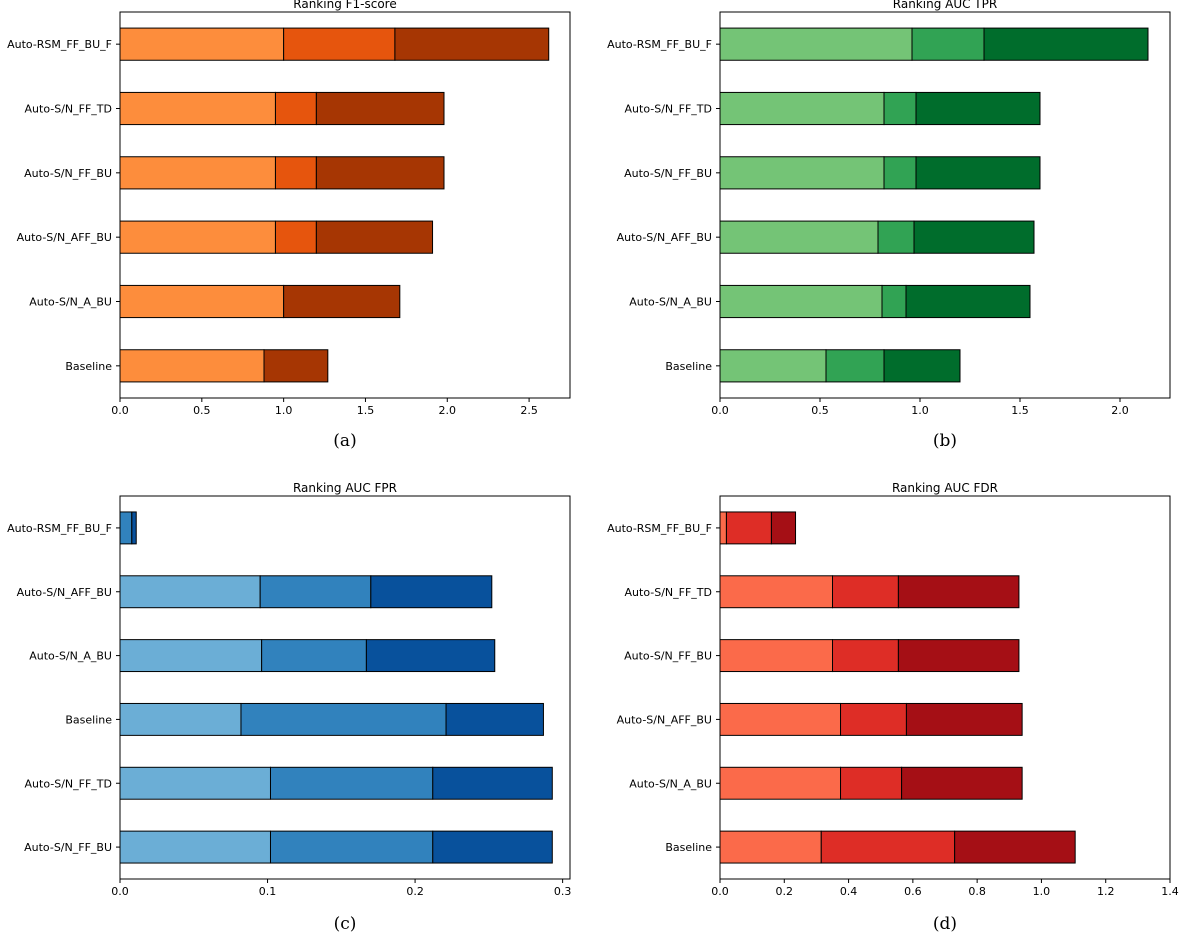 The image size is (1200, 938). I want to click on chart-title: Ranking AUC FPR, so click(345, 488).